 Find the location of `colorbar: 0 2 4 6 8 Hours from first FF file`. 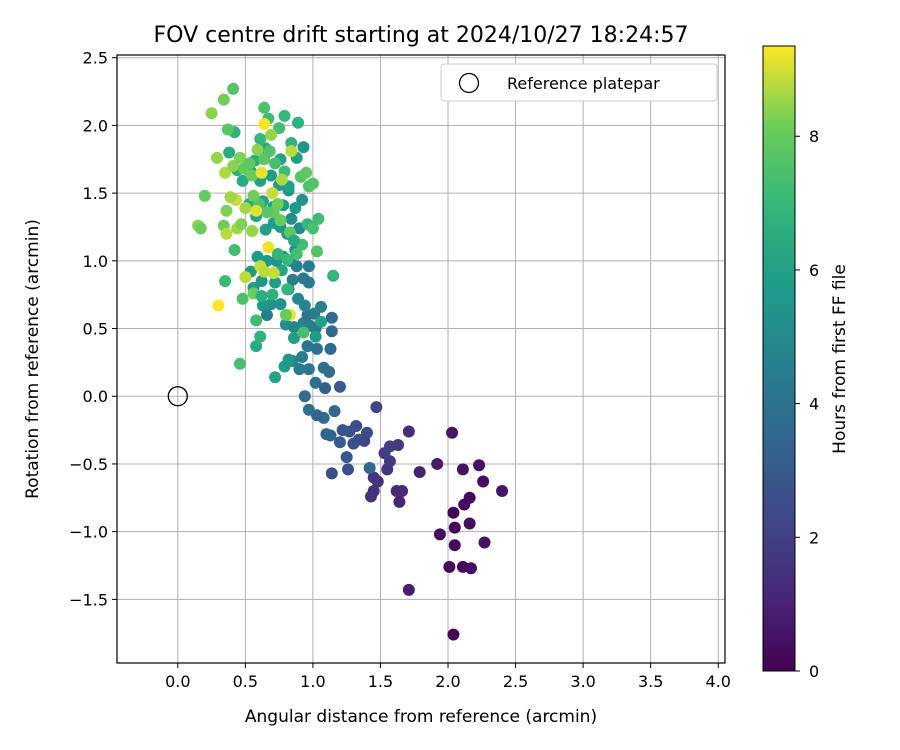

colorbar: 0 2 4 6 8 Hours from first FF file is located at coordinates (806, 363).